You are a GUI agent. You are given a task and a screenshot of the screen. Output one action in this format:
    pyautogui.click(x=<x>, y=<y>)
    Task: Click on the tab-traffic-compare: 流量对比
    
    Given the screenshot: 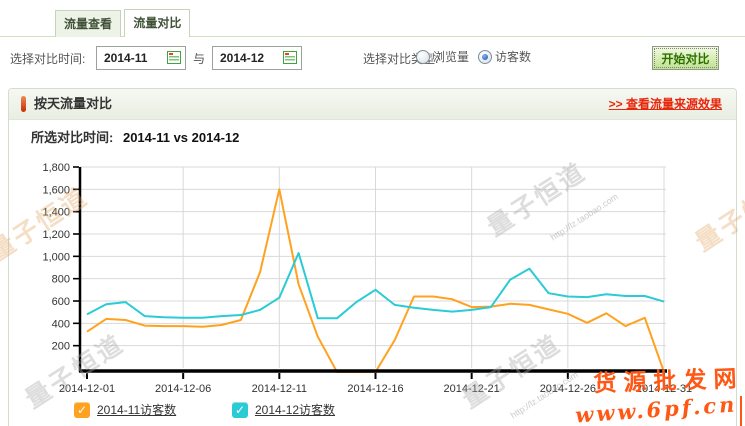 What is the action you would take?
    pyautogui.click(x=157, y=23)
    